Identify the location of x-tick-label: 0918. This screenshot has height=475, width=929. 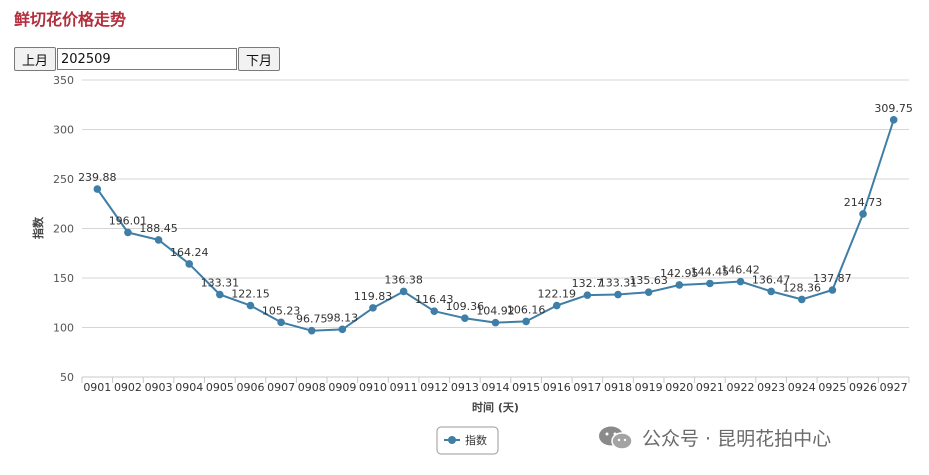
(618, 387).